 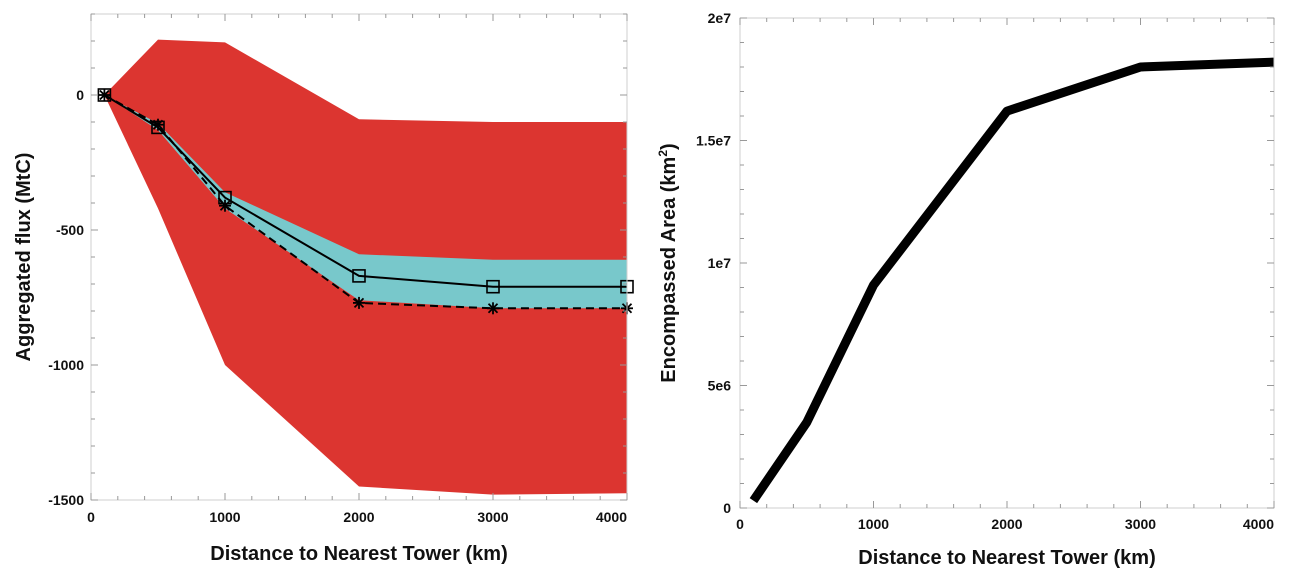 What do you see at coordinates (669, 146) in the screenshot?
I see `right-y-axis-title-suffix: )` at bounding box center [669, 146].